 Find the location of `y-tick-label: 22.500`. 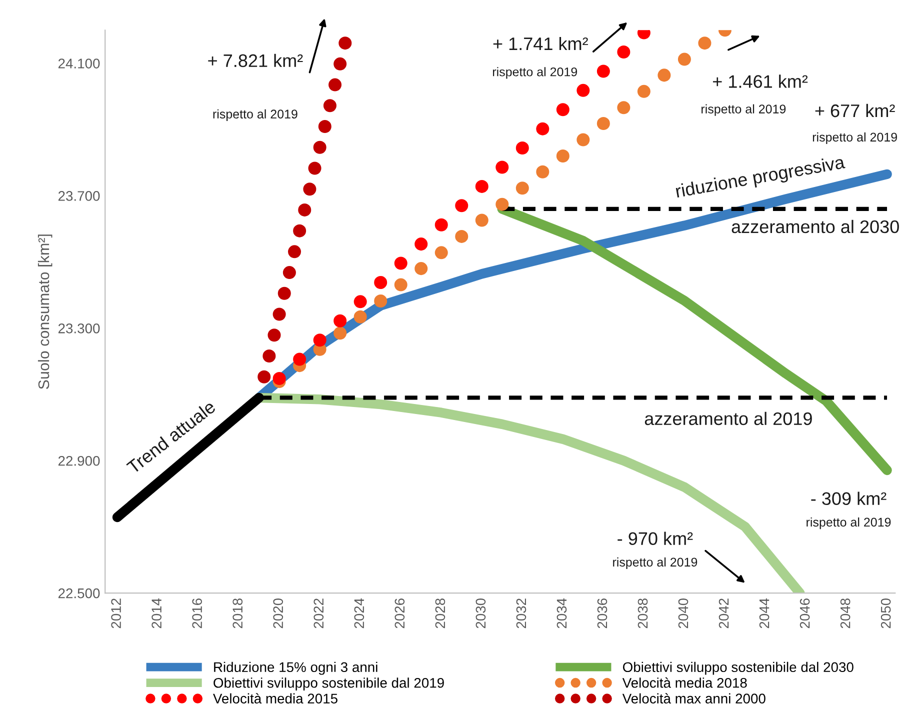

y-tick-label: 22.500 is located at coordinates (79, 593).